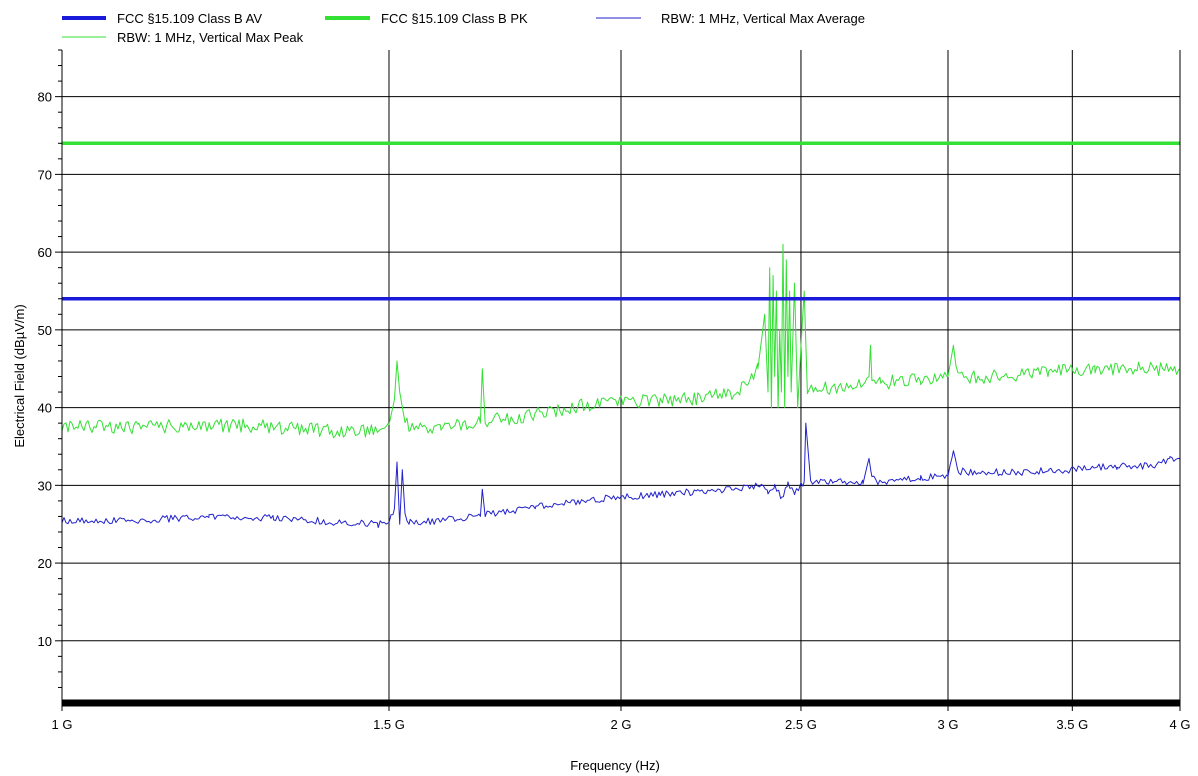  What do you see at coordinates (45, 641) in the screenshot?
I see `y-tick-label: 10` at bounding box center [45, 641].